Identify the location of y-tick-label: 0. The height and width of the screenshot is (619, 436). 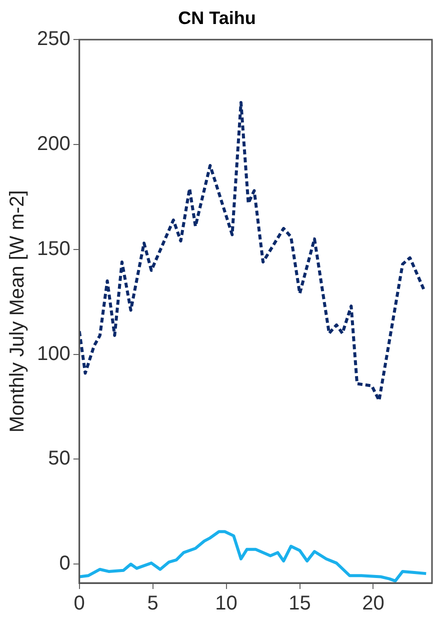
(64, 563).